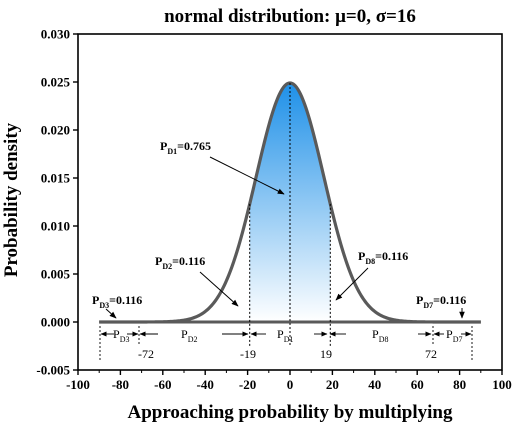  Describe the element at coordinates (55, 130) in the screenshot. I see `y-tick-label: 0.020` at that location.